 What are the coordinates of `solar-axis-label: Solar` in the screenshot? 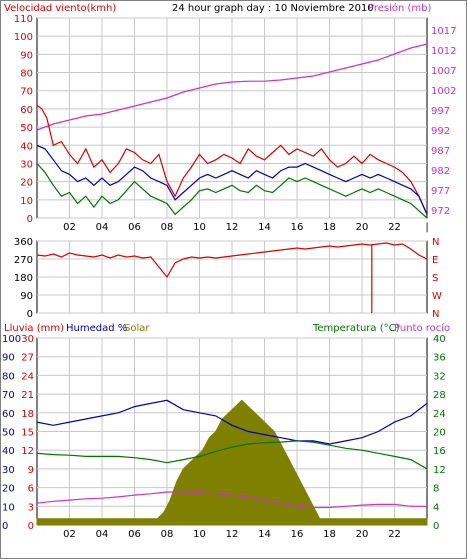 It's located at (137, 328).